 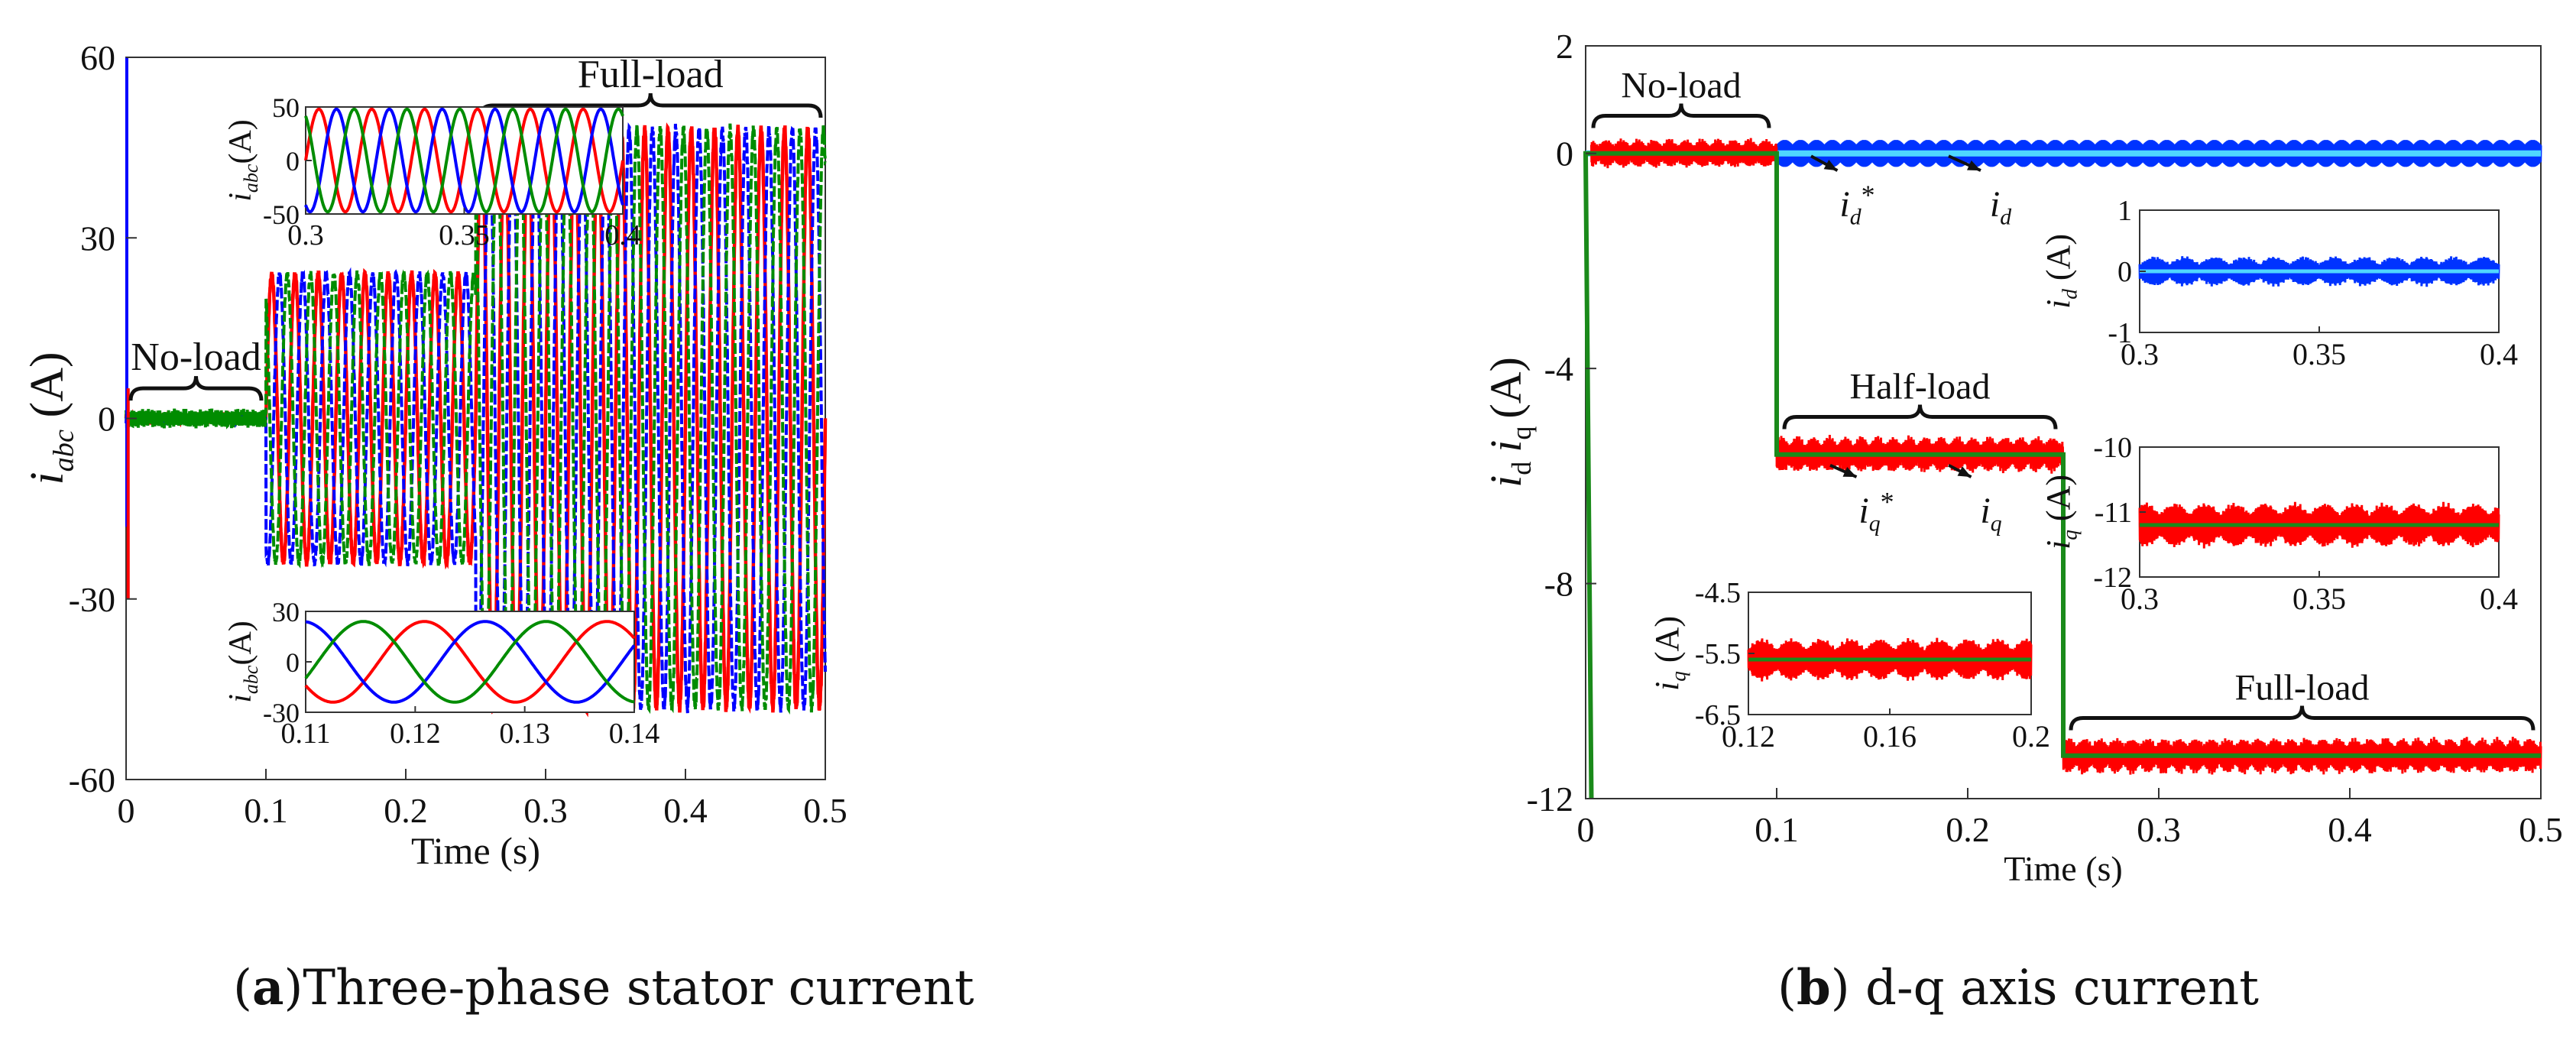 I want to click on chart-a-xlabel: Time (s), so click(x=475, y=850).